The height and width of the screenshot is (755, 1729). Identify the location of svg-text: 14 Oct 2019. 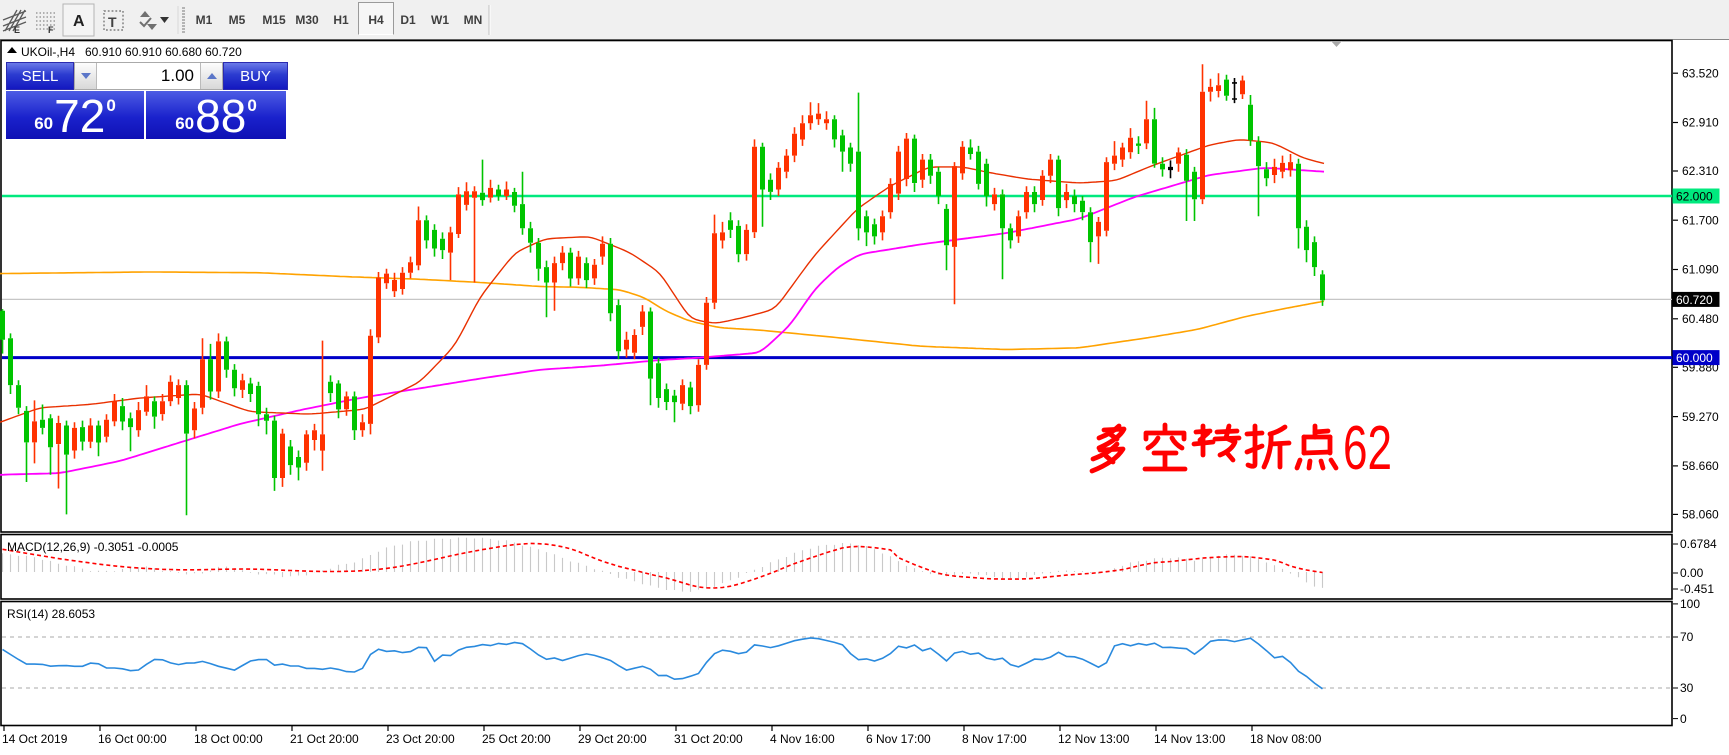
(35, 739).